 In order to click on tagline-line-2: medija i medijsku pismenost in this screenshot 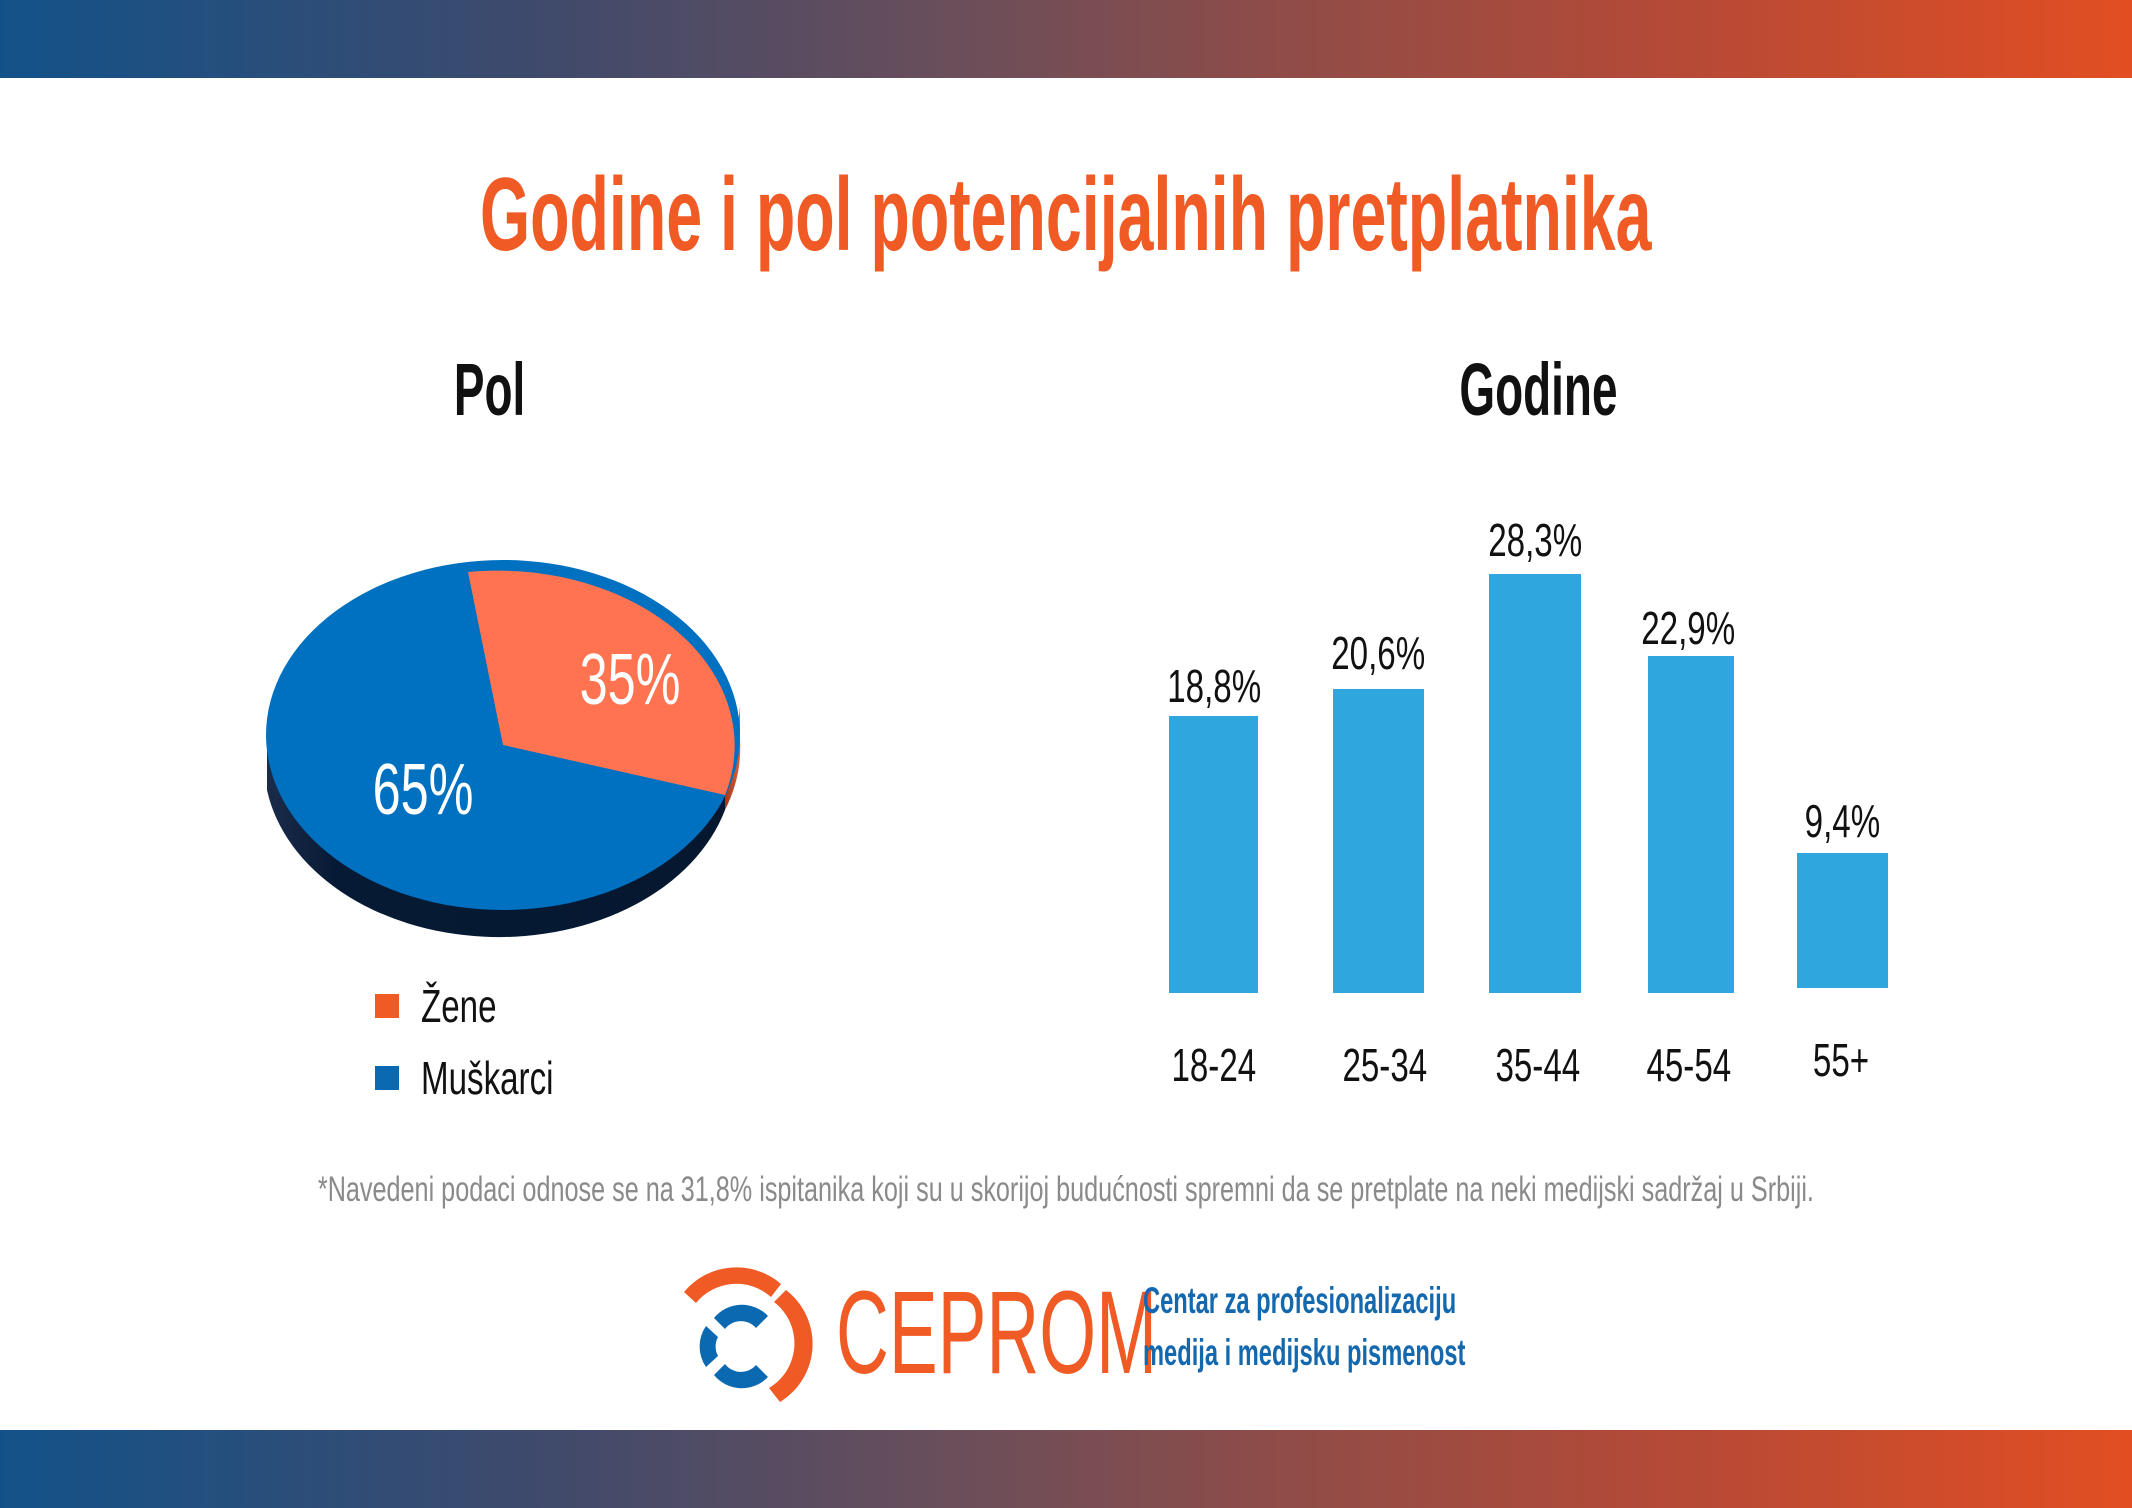, I will do `click(1304, 1352)`.